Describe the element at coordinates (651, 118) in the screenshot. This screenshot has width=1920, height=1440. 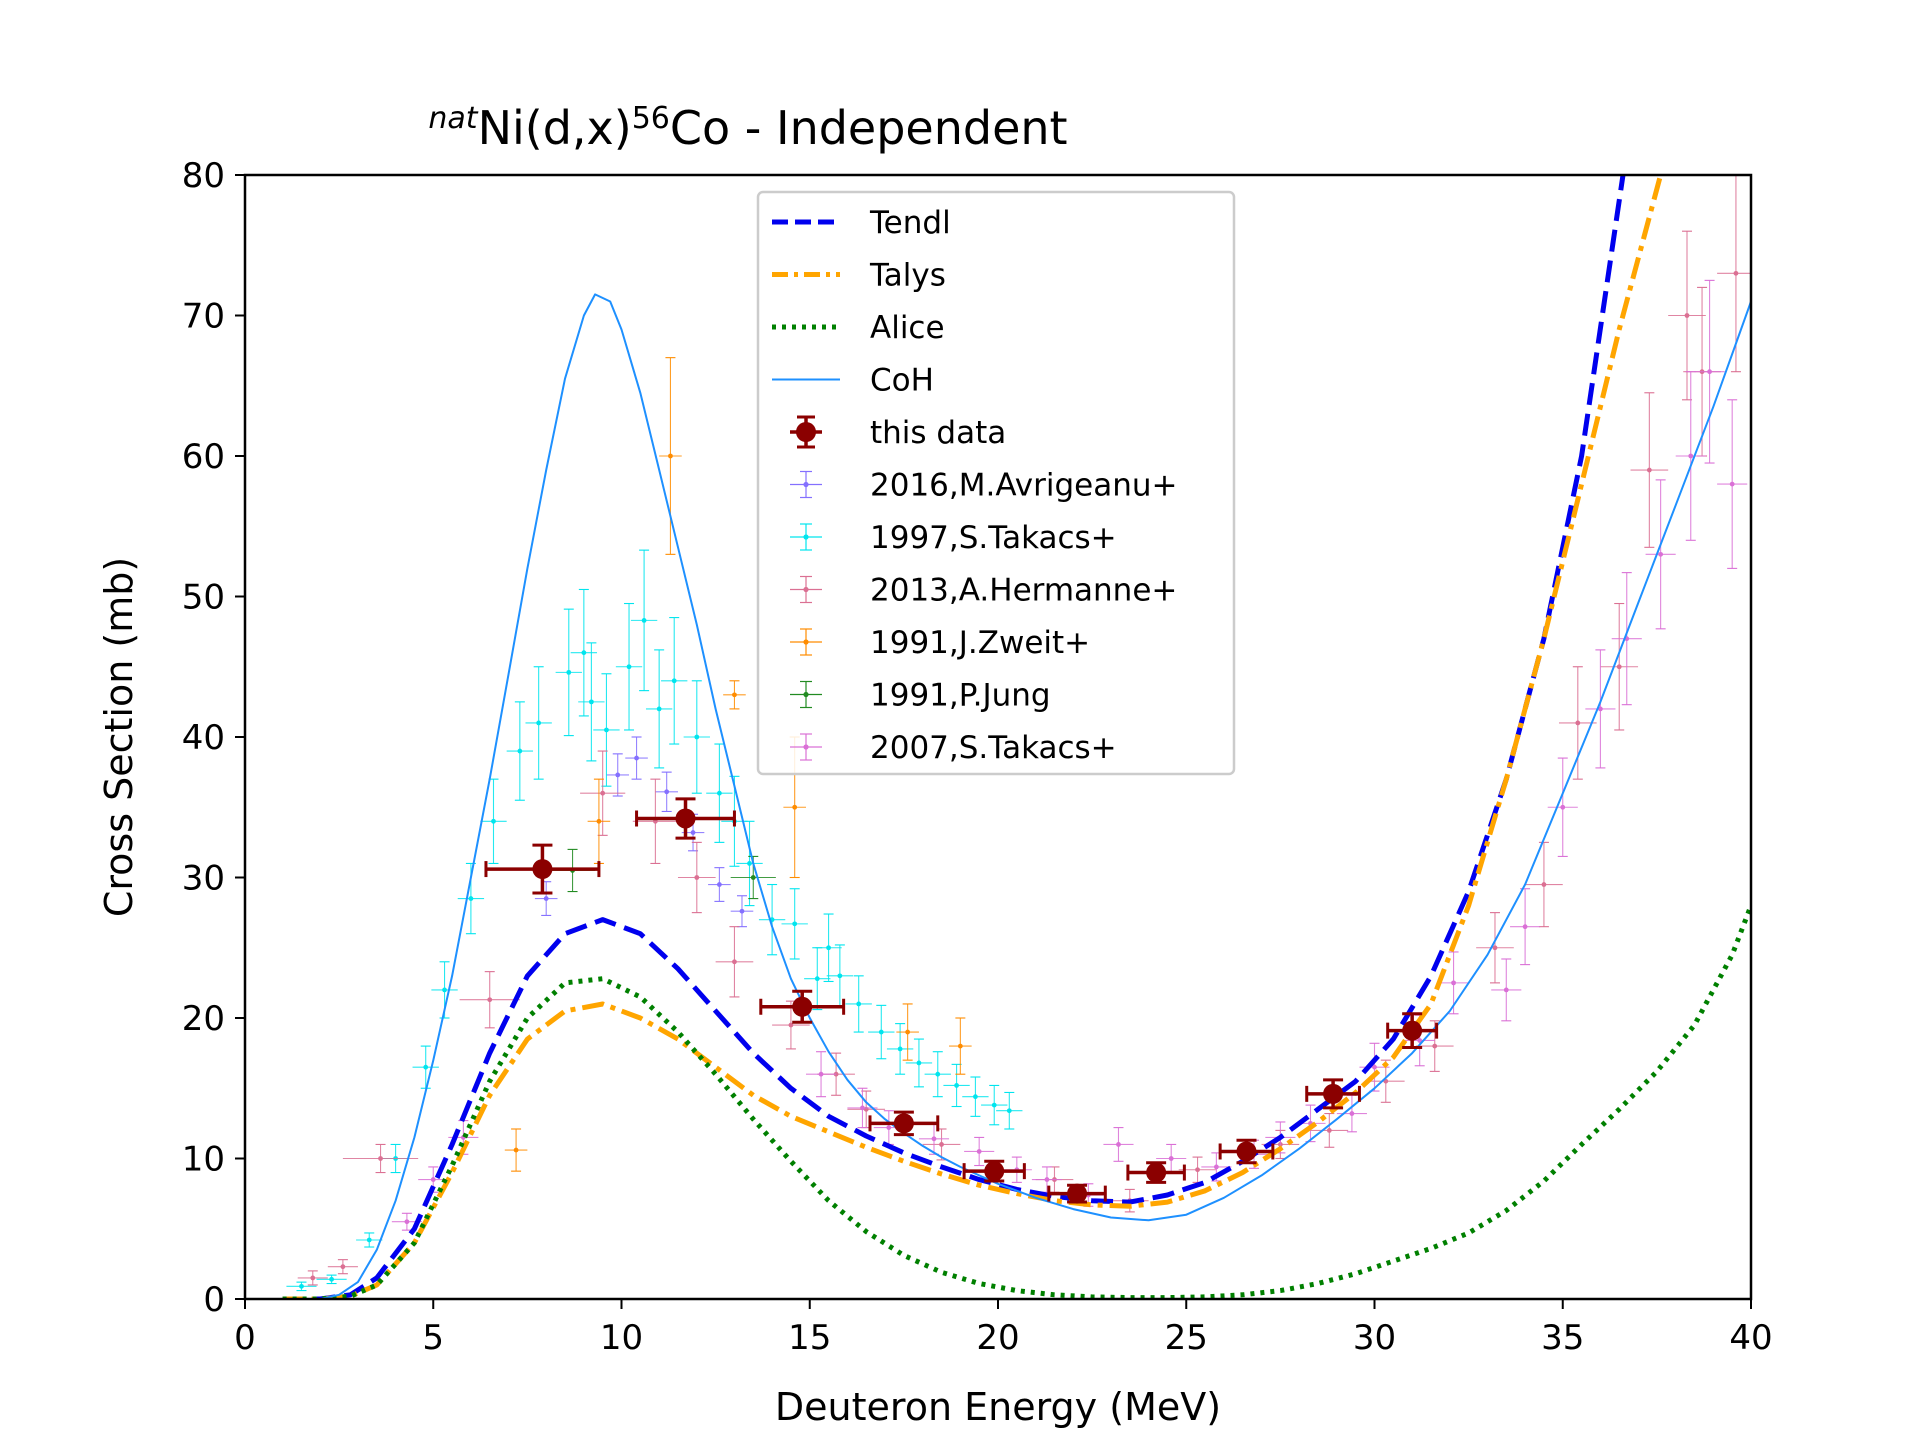
I see `title-mid-superscript: 56` at that location.